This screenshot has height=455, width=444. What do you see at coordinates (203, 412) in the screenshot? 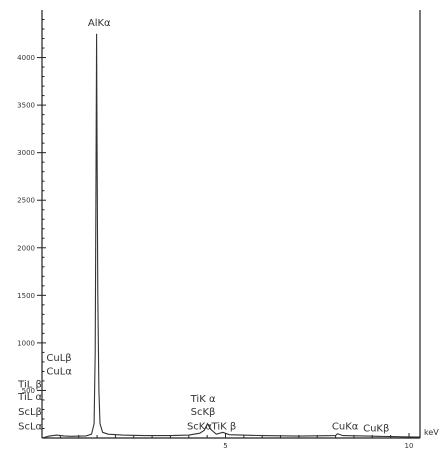
I see `peak-label: ScKβ` at bounding box center [203, 412].